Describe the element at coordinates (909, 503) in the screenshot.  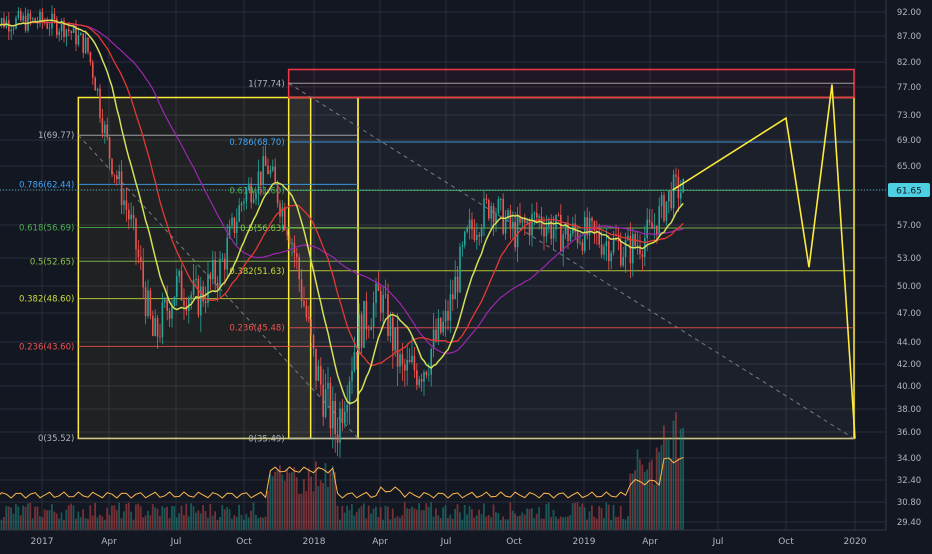
I see `y-tick-label: 30.80` at that location.